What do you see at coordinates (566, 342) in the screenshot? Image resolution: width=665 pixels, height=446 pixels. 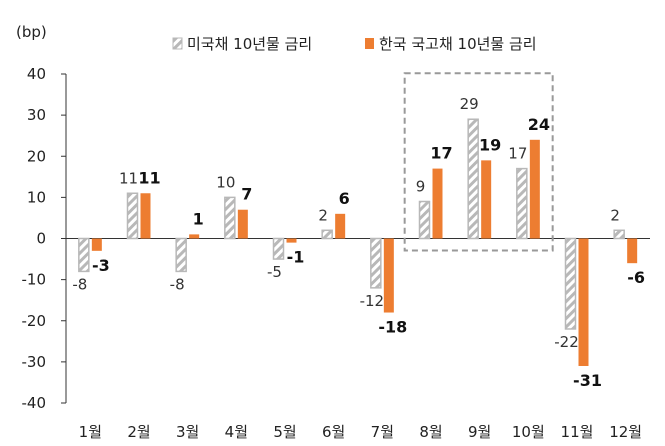 I see `data-label-us: -22` at bounding box center [566, 342].